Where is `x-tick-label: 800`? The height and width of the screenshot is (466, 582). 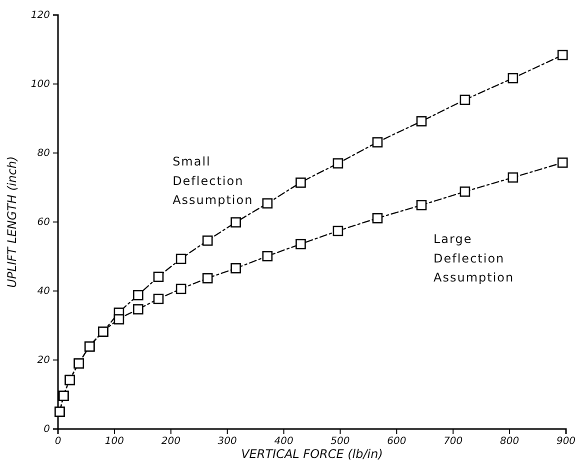 x-tick-label: 800 is located at coordinates (510, 442).